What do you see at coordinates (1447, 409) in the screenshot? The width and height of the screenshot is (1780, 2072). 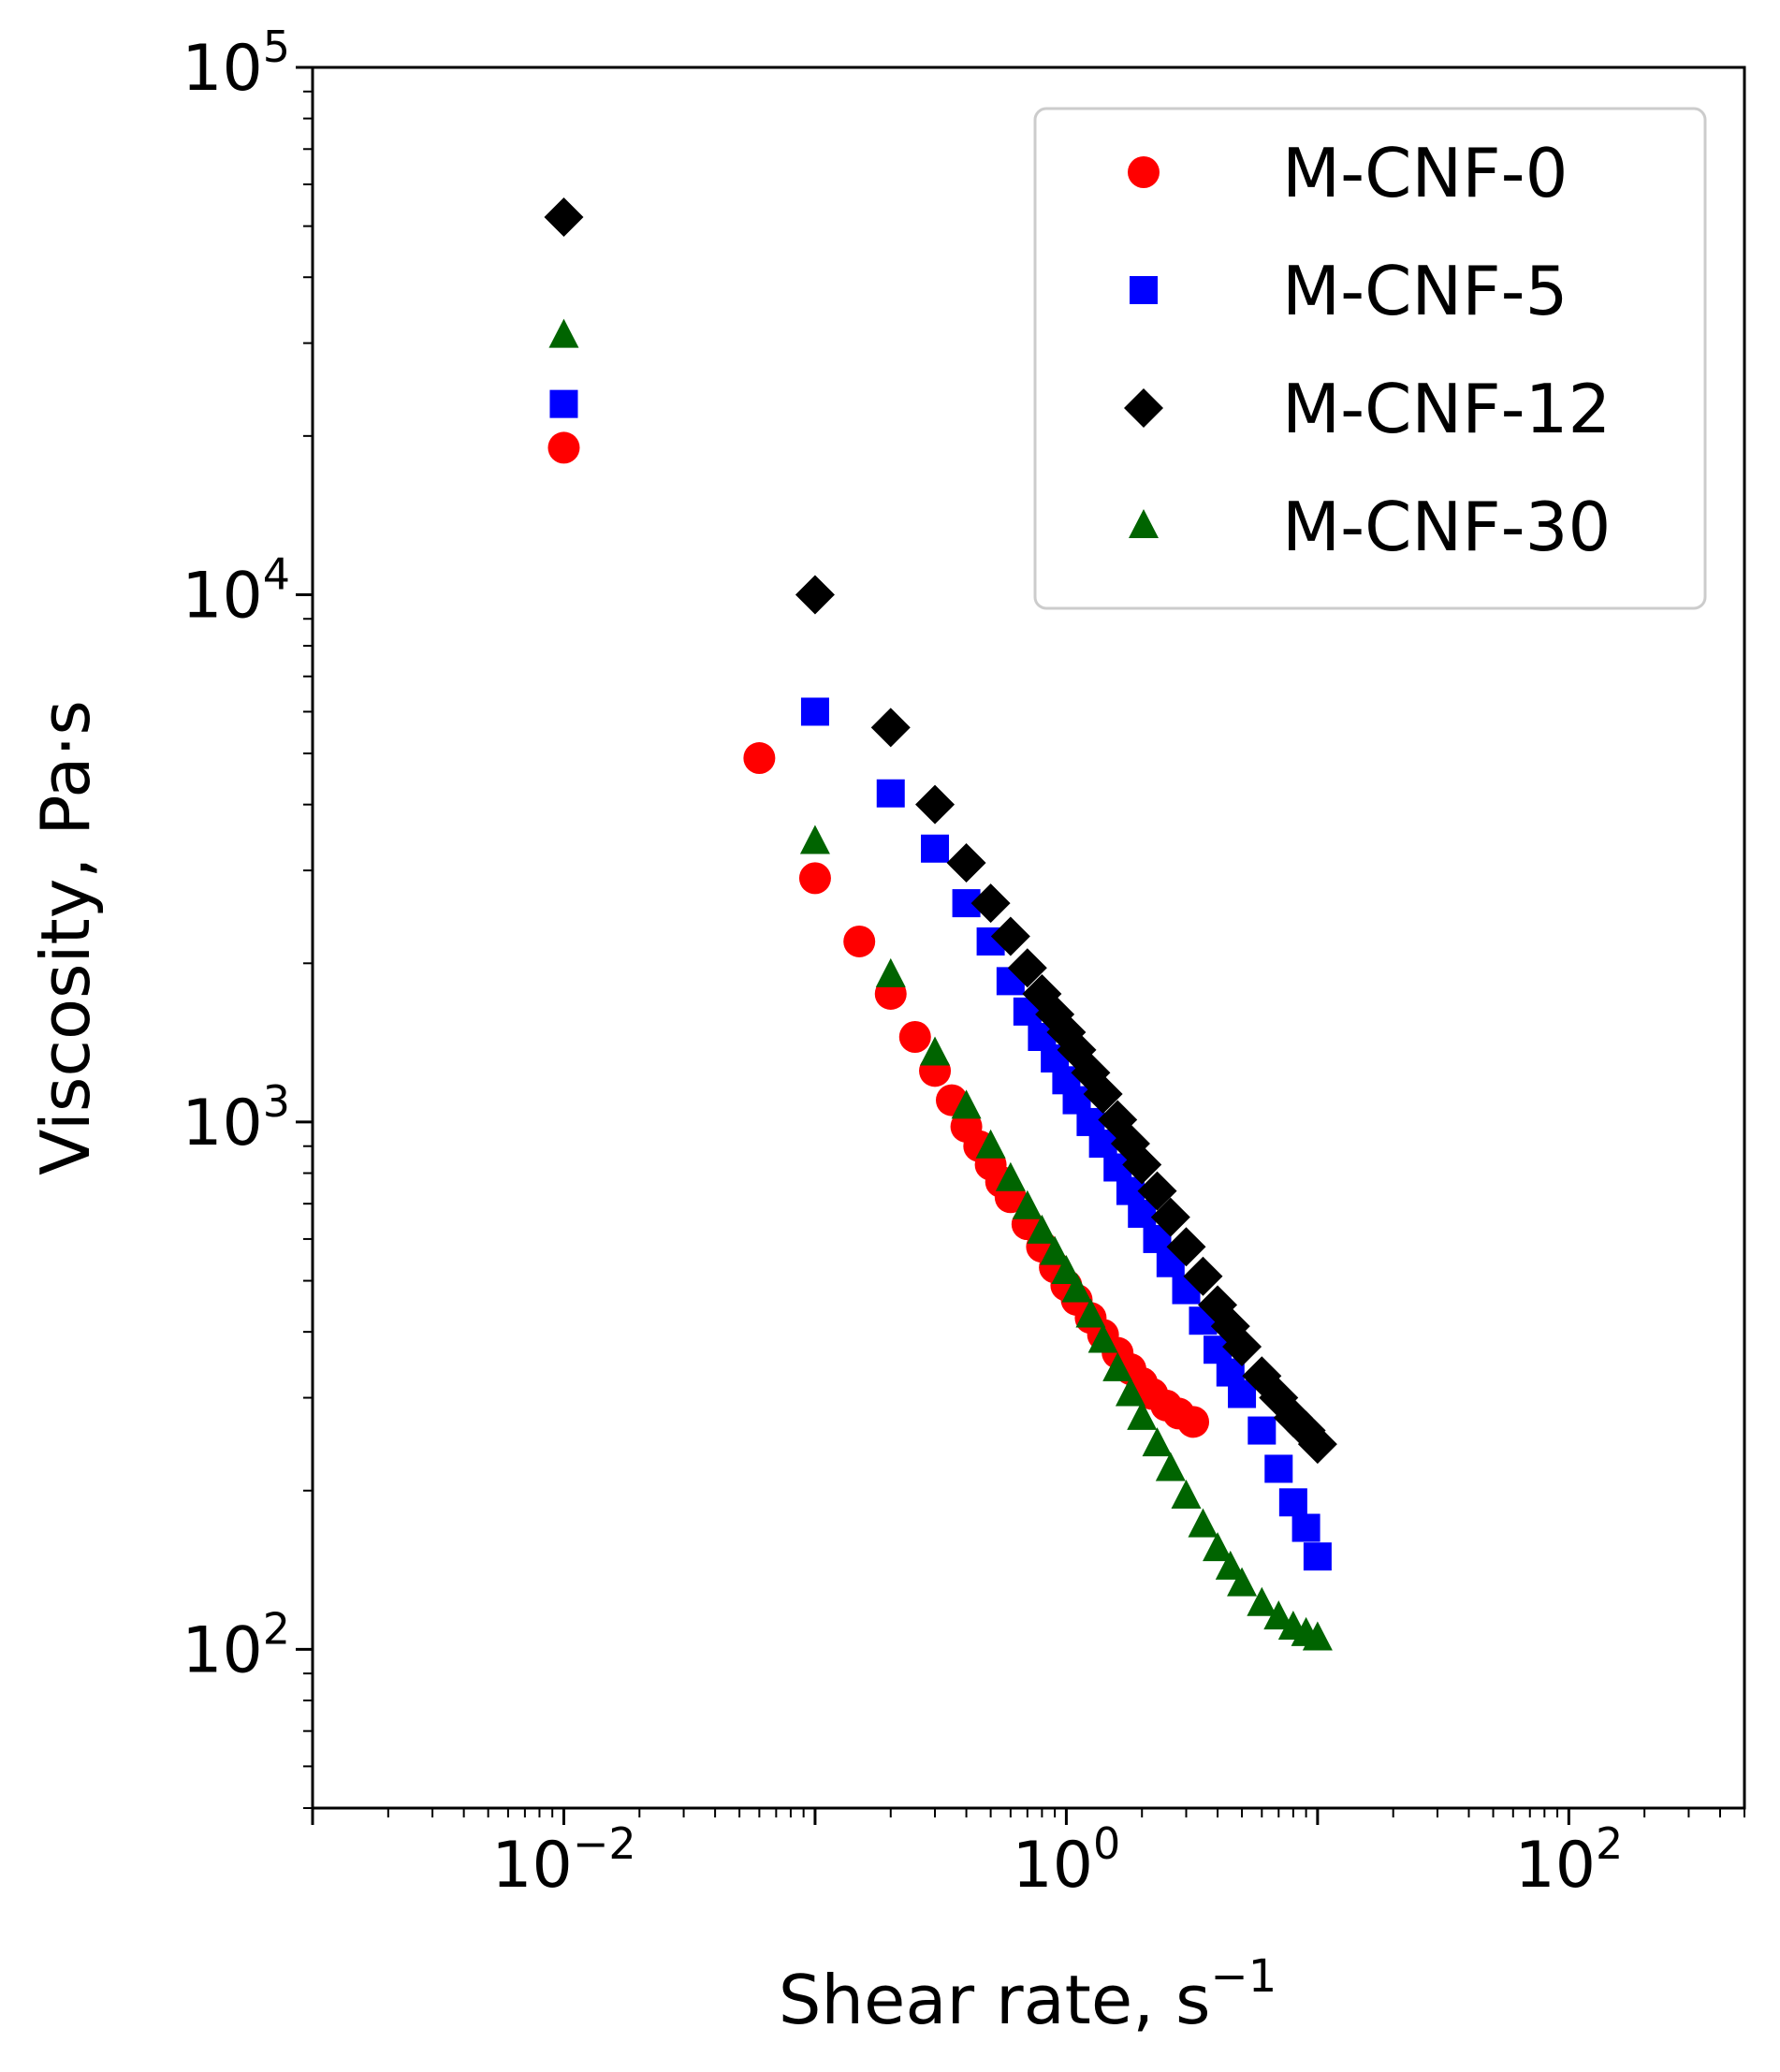 I see `legend-label: M-CNF-12` at bounding box center [1447, 409].